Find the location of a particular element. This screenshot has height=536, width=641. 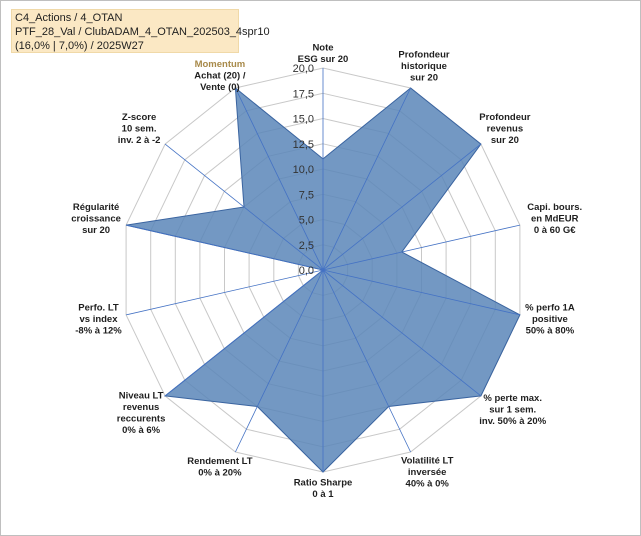

axis-label: sur 1 sem. is located at coordinates (512, 409).